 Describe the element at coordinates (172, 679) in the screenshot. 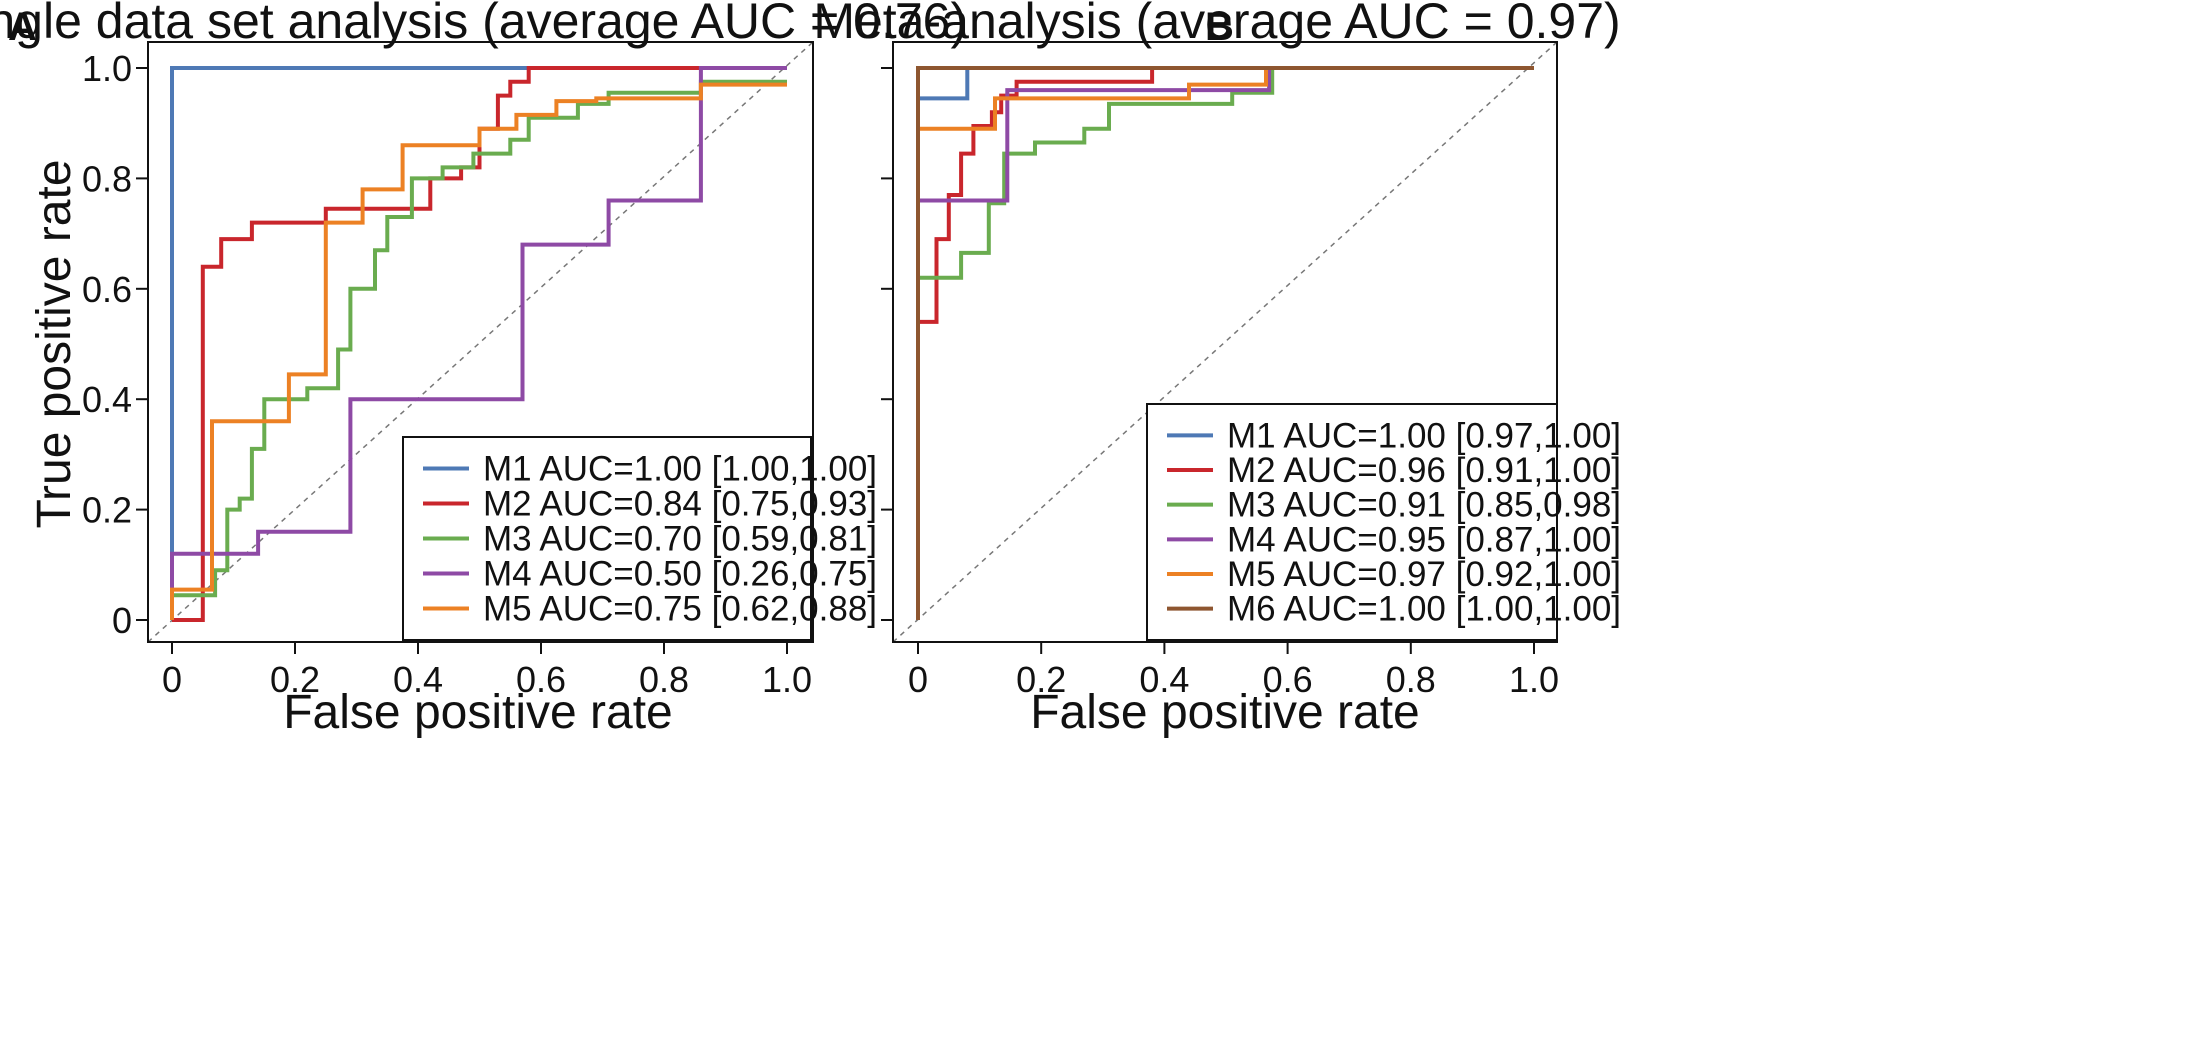

I see `panel-a-x-tick-label: 0` at that location.